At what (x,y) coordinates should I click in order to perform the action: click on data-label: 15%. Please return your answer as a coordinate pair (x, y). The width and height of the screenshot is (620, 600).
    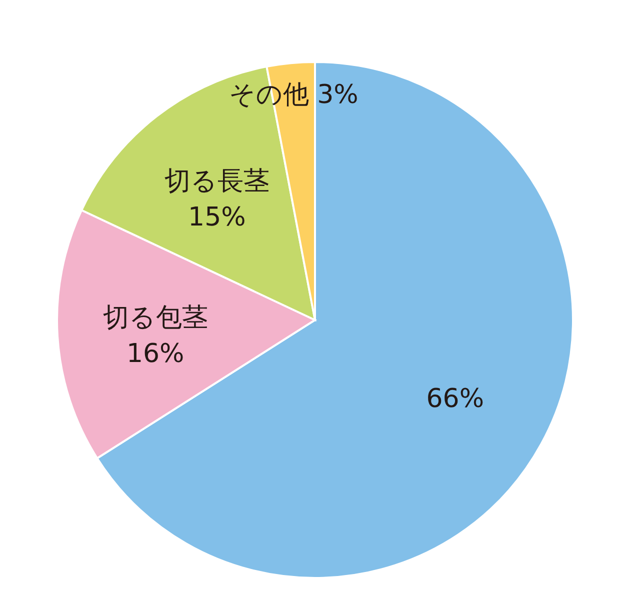
    Looking at the image, I should click on (217, 217).